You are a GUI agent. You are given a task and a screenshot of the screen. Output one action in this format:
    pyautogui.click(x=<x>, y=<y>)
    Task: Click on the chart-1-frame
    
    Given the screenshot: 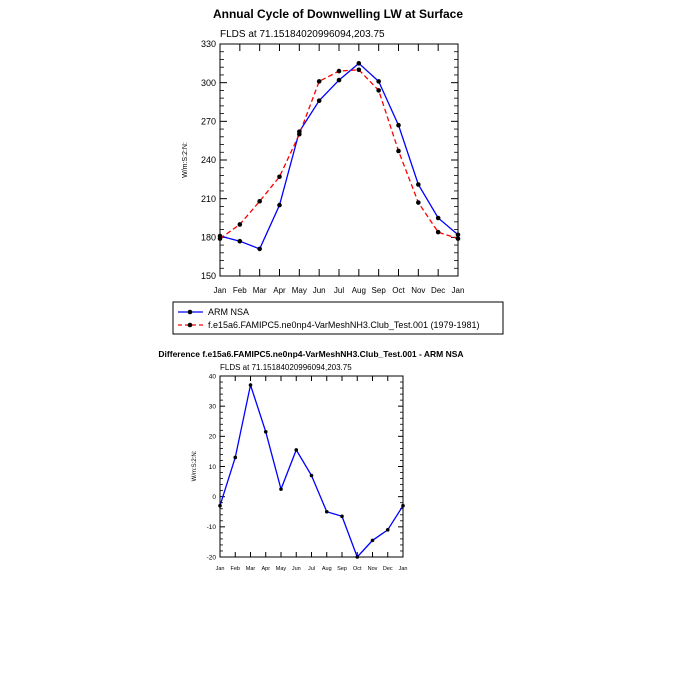 What is the action you would take?
    pyautogui.click(x=339, y=160)
    